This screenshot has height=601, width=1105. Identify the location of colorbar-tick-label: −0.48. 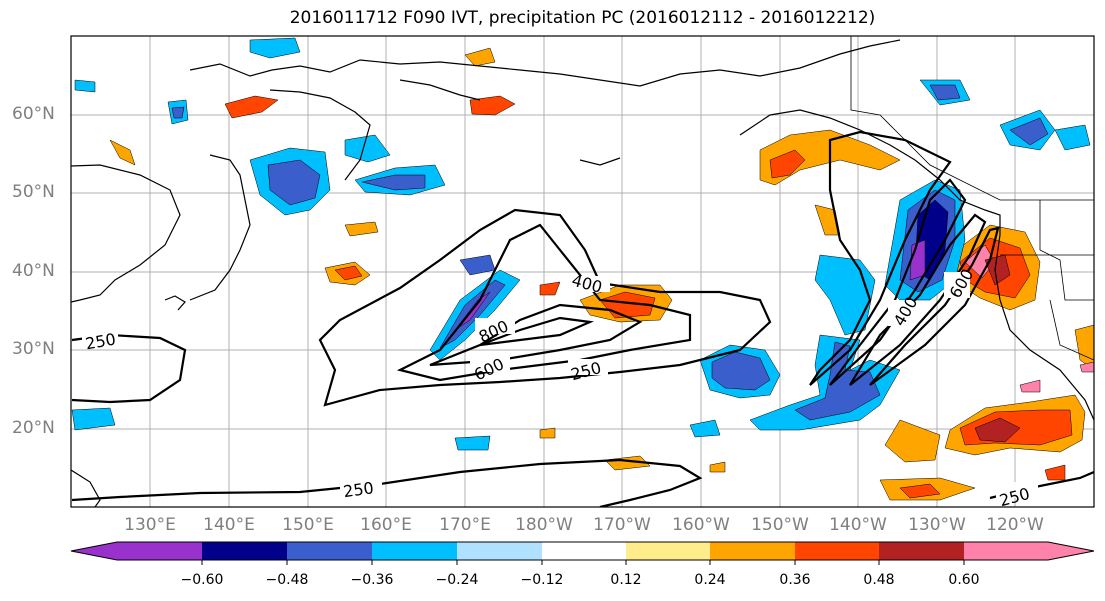
(287, 580).